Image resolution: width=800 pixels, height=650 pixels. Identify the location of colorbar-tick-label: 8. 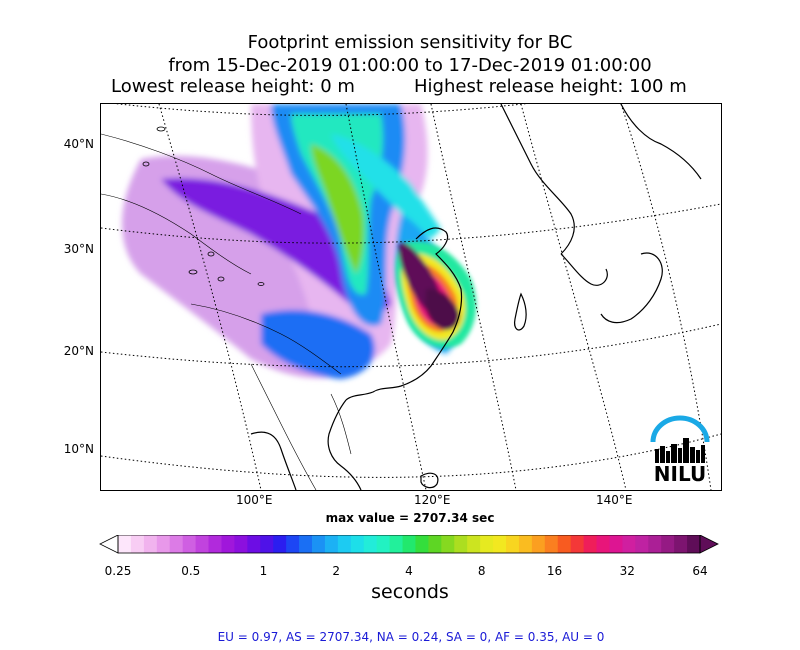
(481, 571).